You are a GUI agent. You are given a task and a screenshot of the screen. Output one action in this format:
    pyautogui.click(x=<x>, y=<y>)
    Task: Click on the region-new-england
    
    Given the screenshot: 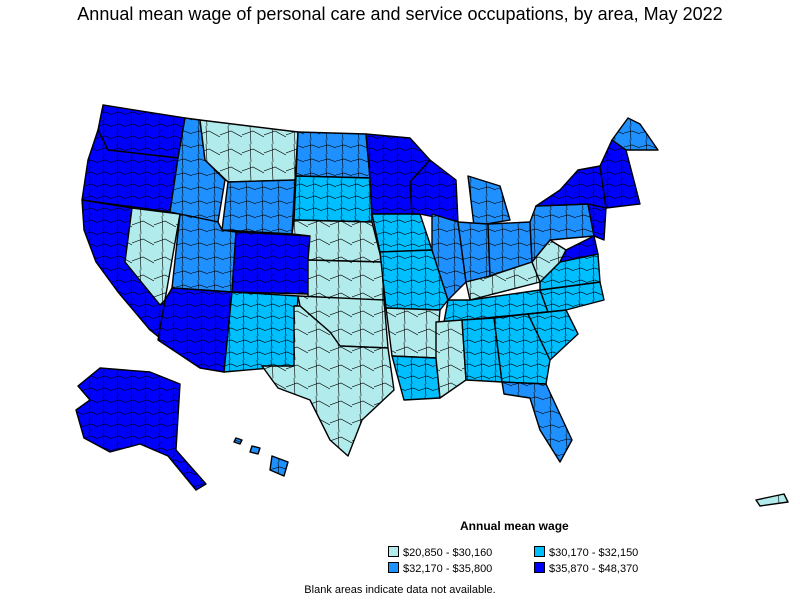 What is the action you would take?
    pyautogui.click(x=620, y=174)
    